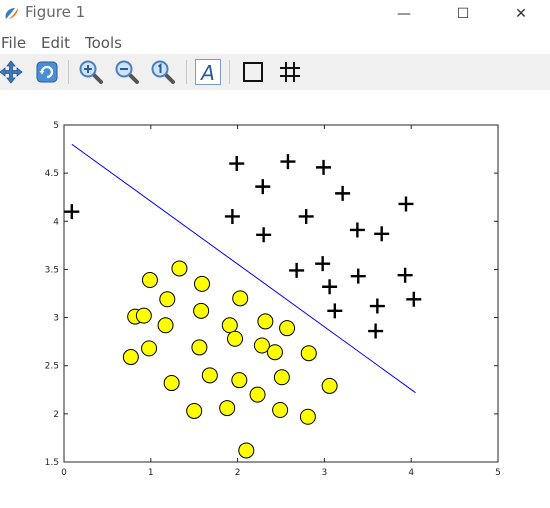 The image size is (550, 508). What do you see at coordinates (55, 12) in the screenshot?
I see `window-title: Figure 1` at bounding box center [55, 12].